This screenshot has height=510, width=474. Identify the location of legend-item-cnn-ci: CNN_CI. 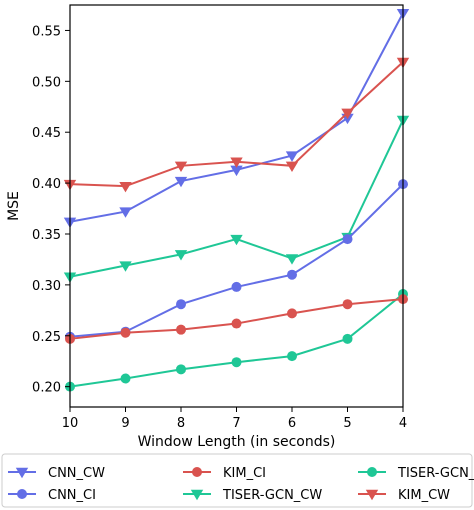
(52, 495).